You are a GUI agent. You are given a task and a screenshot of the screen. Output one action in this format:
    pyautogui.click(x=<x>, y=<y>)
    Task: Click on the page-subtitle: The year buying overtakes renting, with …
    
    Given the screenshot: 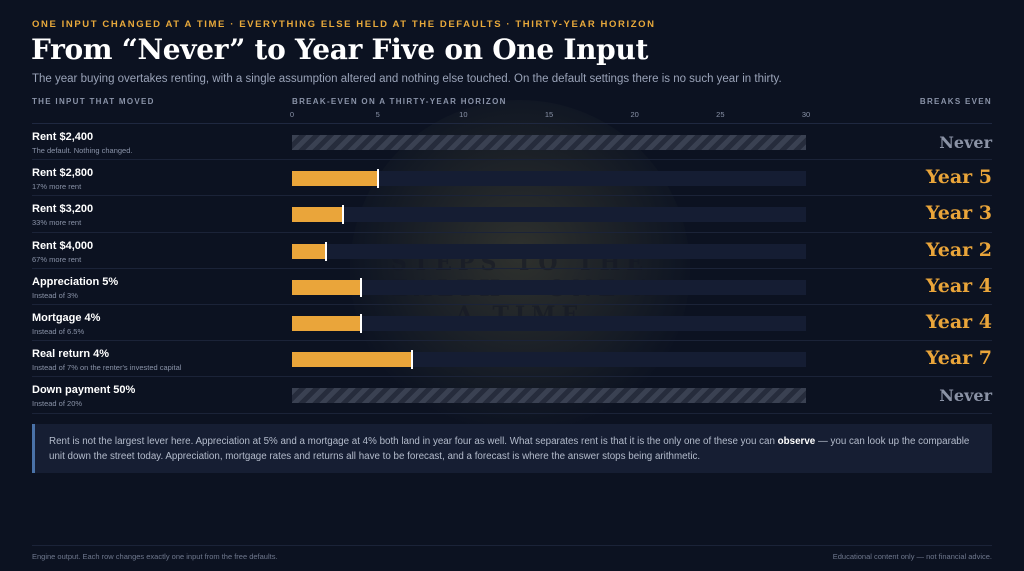 What is the action you would take?
    pyautogui.click(x=407, y=79)
    